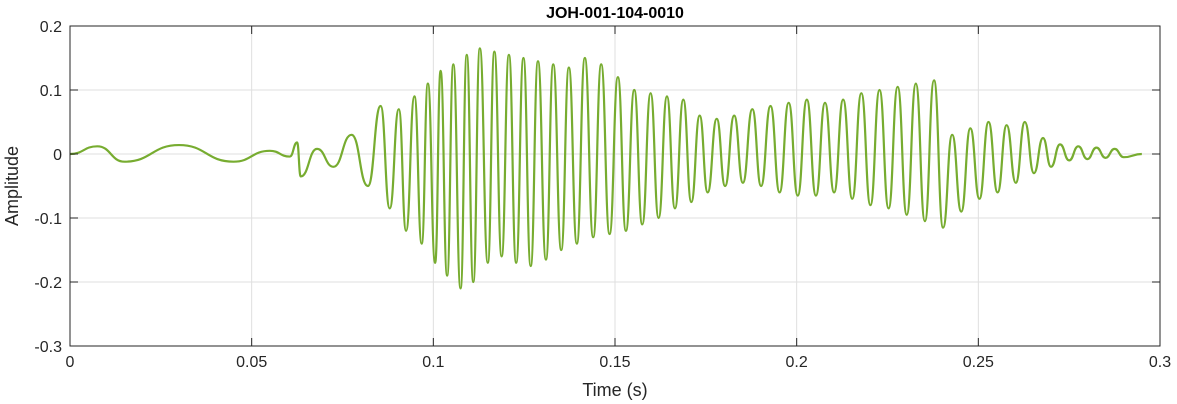 This screenshot has height=404, width=1177. What do you see at coordinates (48, 283) in the screenshot?
I see `y-tick-label: -0.2` at bounding box center [48, 283].